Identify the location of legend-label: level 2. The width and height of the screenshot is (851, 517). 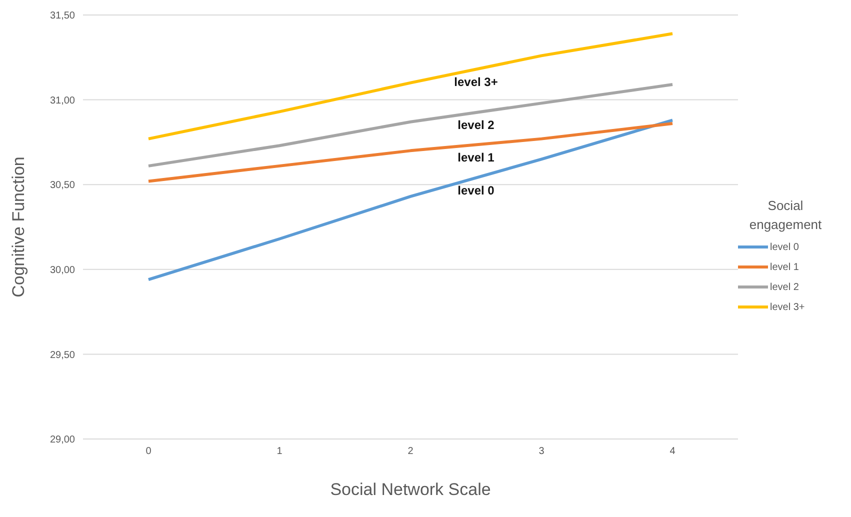
(784, 287).